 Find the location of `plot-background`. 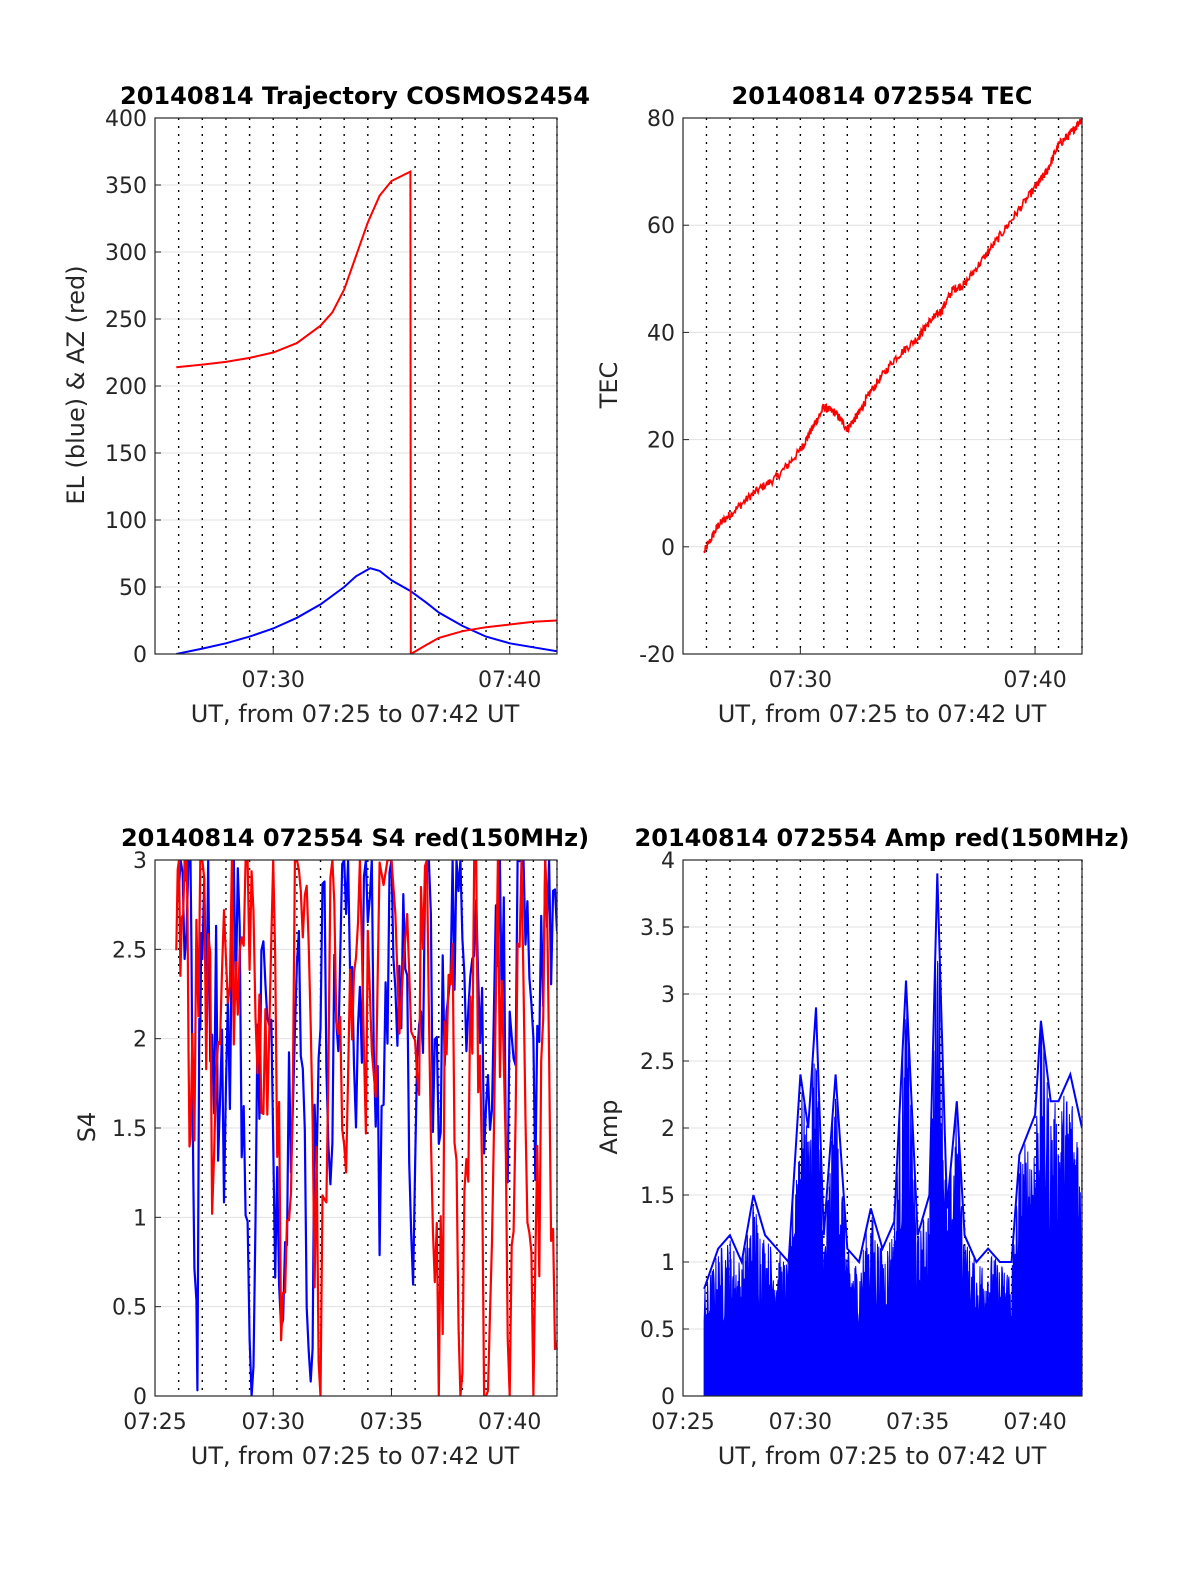

plot-background is located at coordinates (882, 386).